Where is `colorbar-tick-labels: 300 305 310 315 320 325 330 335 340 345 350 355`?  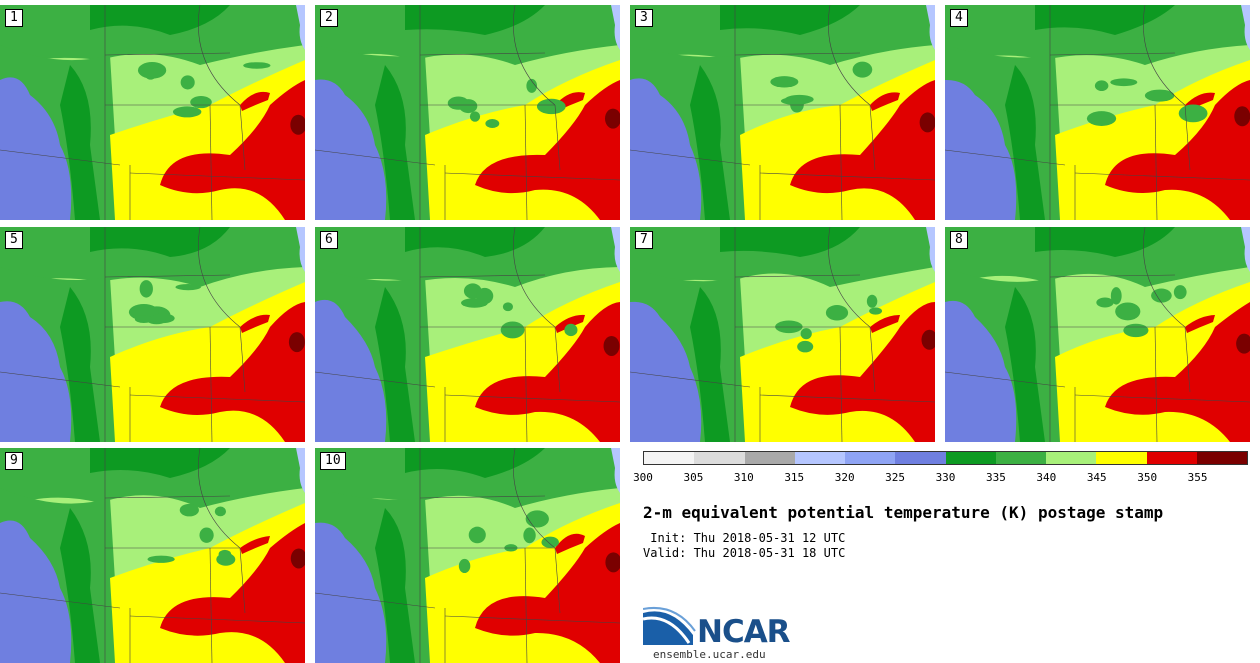
colorbar-tick-labels: 300 305 310 315 320 325 330 335 340 345 350 355 is located at coordinates (940, 478).